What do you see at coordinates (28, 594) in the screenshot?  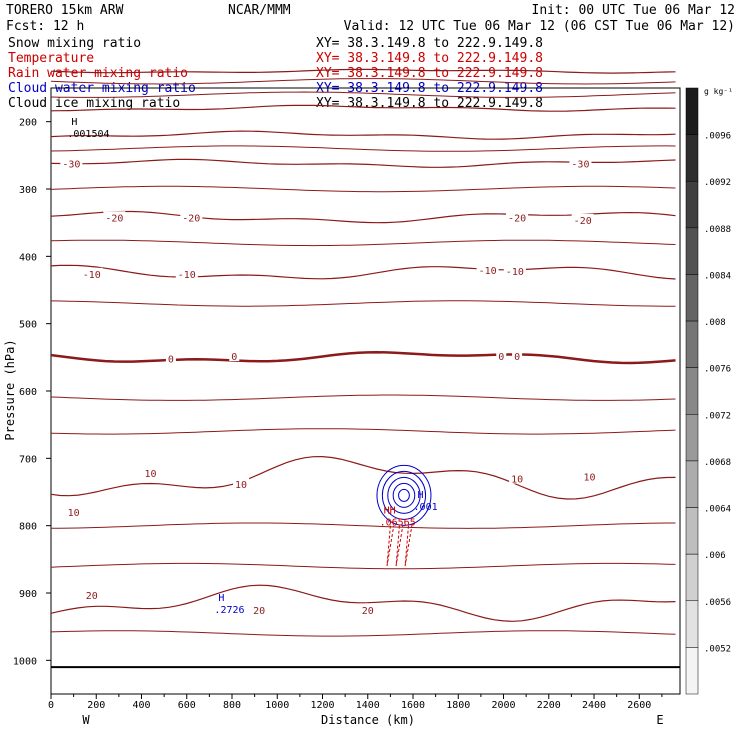 I see `y-tick-label: 900` at bounding box center [28, 594].